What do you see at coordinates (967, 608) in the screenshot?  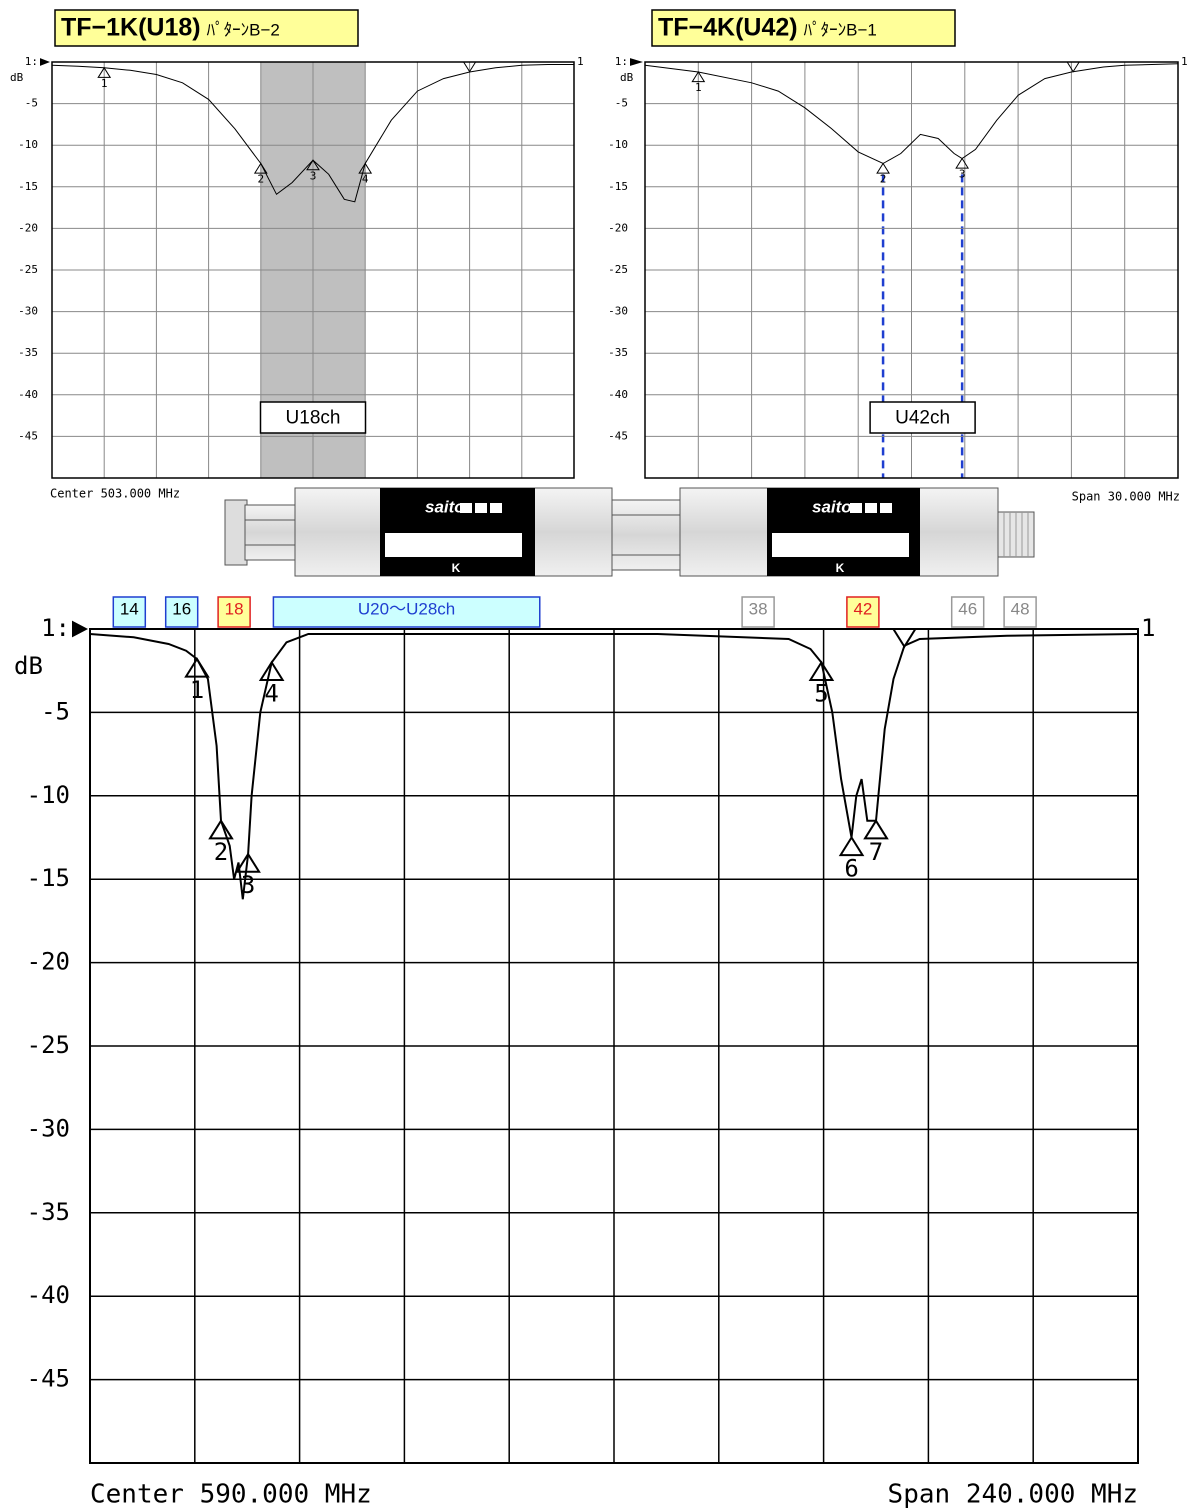 I see `channel-tag-label: 46` at bounding box center [967, 608].